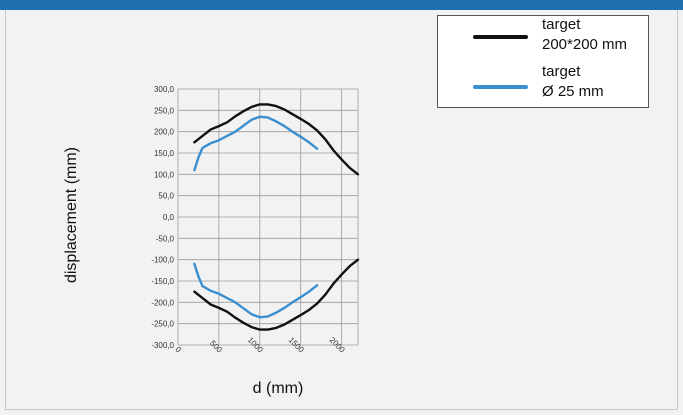 This screenshot has width=683, height=415. What do you see at coordinates (500, 37) in the screenshot?
I see `legend-swatch-black` at bounding box center [500, 37].